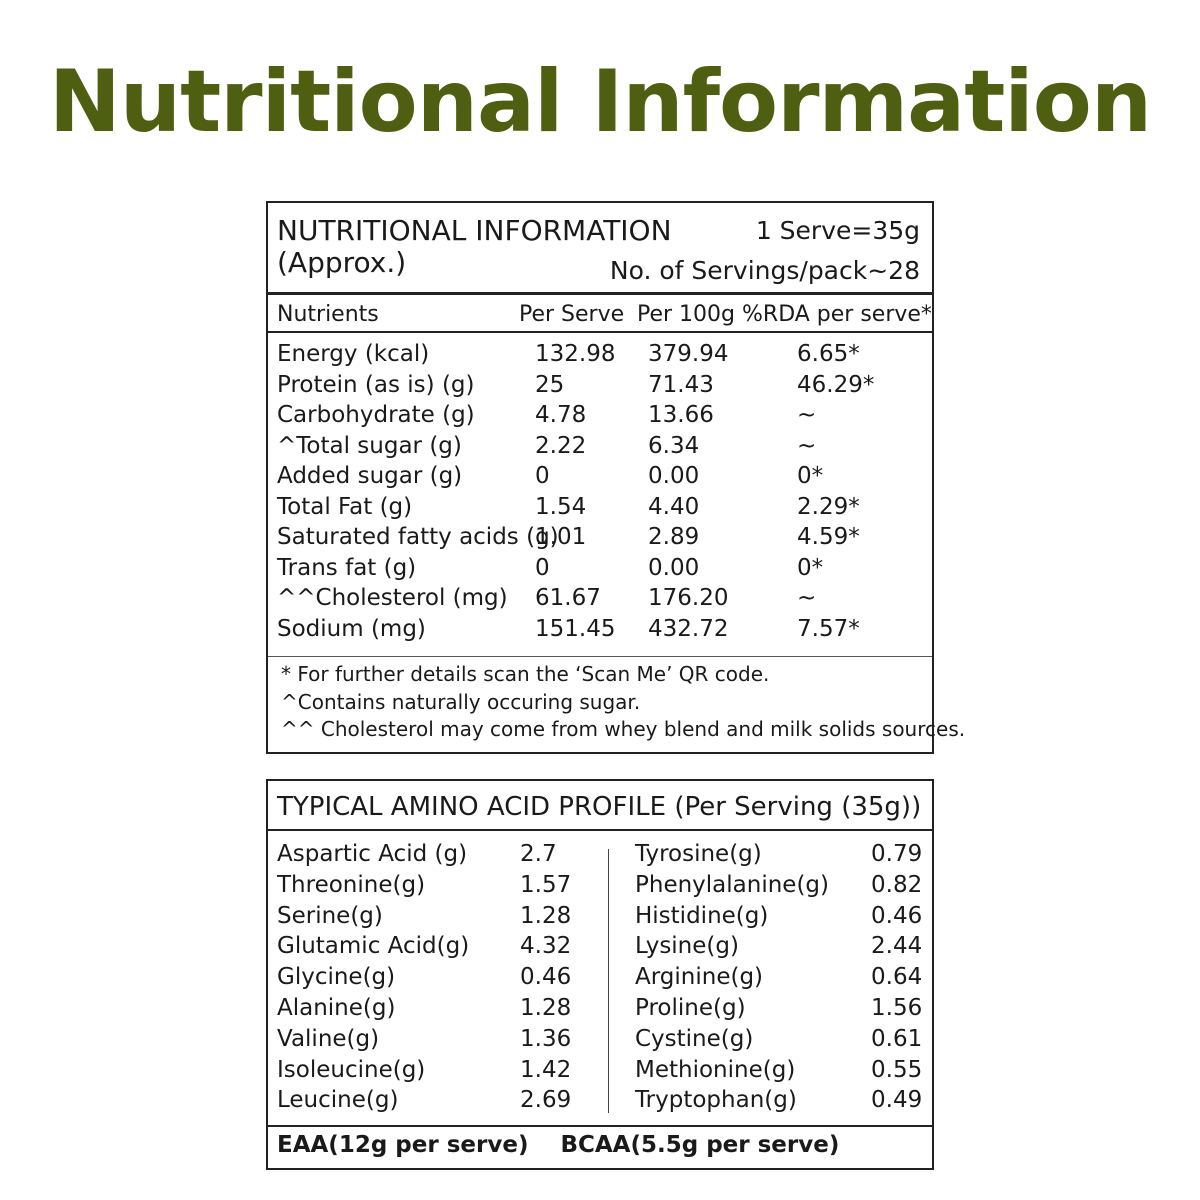  I want to click on header-divider, so click(600, 293).